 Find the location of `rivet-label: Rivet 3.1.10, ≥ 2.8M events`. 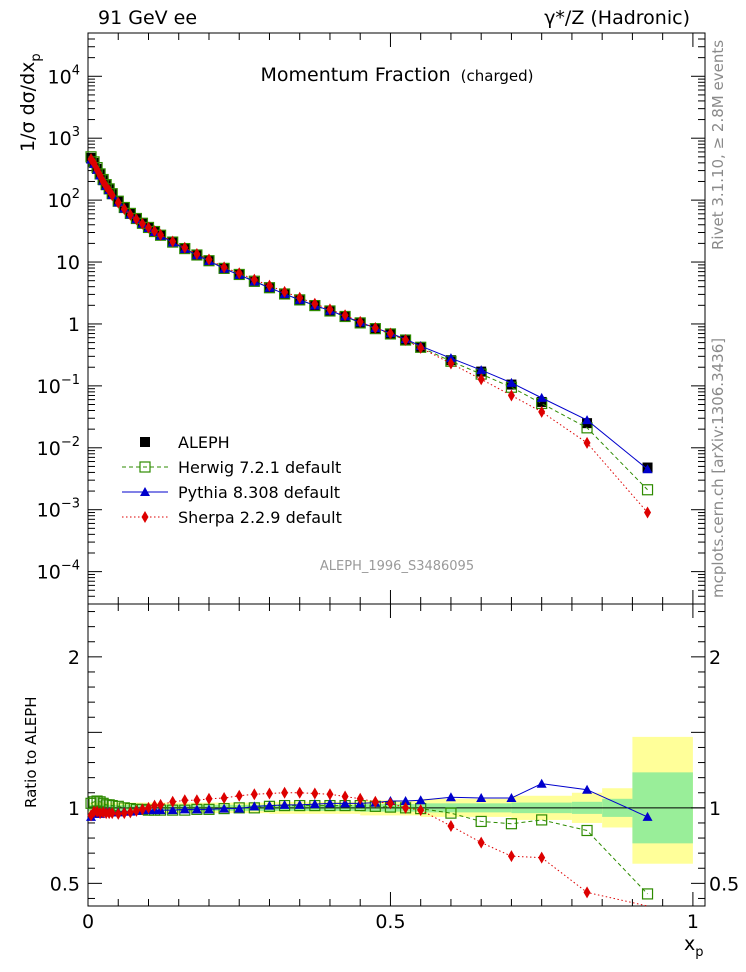

rivet-label: Rivet 3.1.10, ≥ 2.8M events is located at coordinates (718, 145).